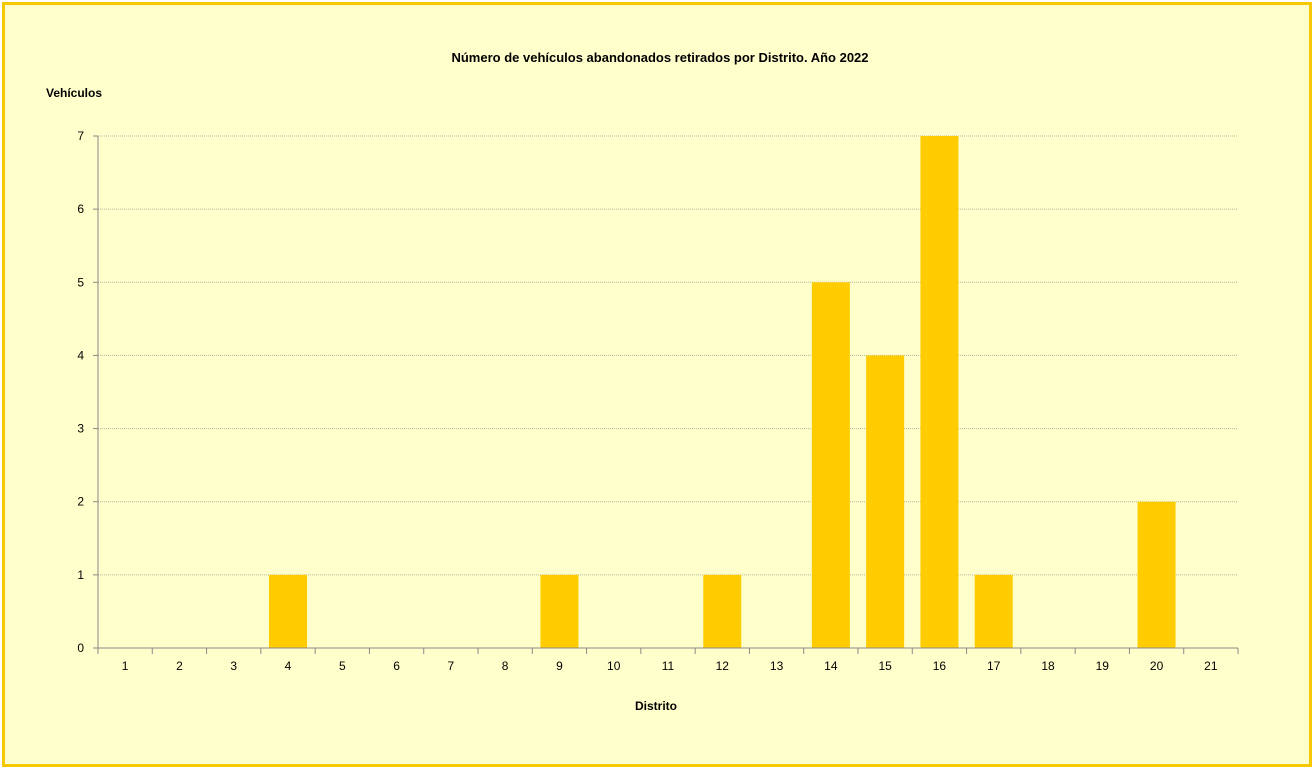  Describe the element at coordinates (74, 93) in the screenshot. I see `y-axis-title: Vehículos` at that location.